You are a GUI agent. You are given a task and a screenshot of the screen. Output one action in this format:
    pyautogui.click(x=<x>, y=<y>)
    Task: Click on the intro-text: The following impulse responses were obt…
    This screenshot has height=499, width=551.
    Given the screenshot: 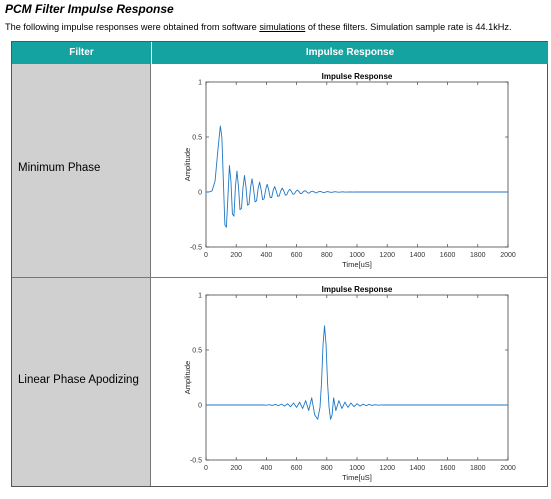 What is the action you would take?
    pyautogui.click(x=258, y=27)
    